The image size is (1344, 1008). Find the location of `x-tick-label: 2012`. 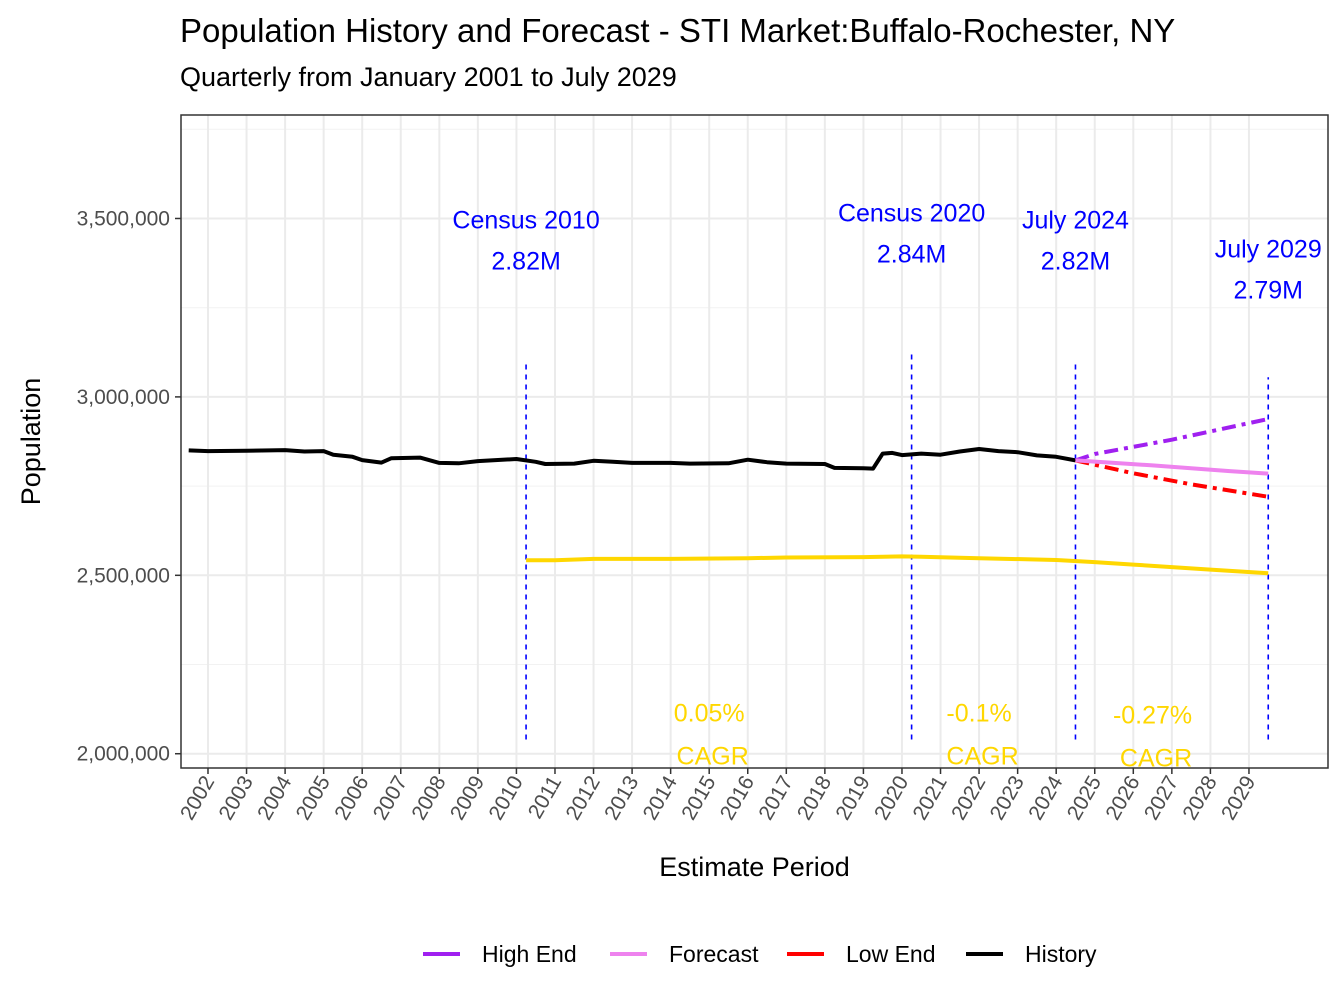

x-tick-label: 2012 is located at coordinates (583, 798).